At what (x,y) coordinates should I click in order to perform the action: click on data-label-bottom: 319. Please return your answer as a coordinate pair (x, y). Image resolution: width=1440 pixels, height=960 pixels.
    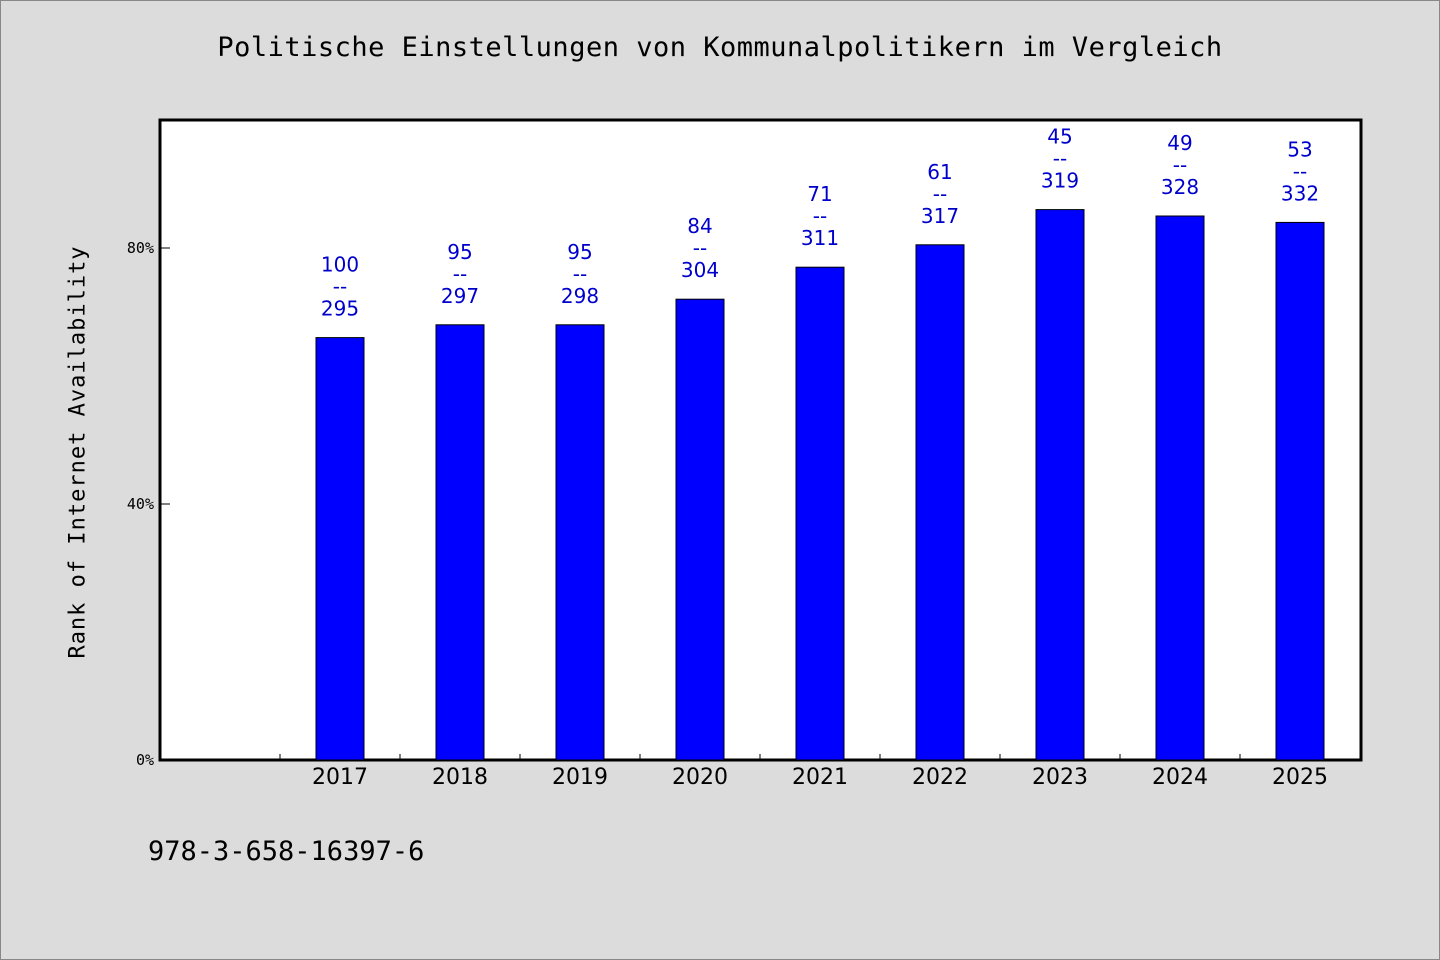
    Looking at the image, I should click on (1060, 181).